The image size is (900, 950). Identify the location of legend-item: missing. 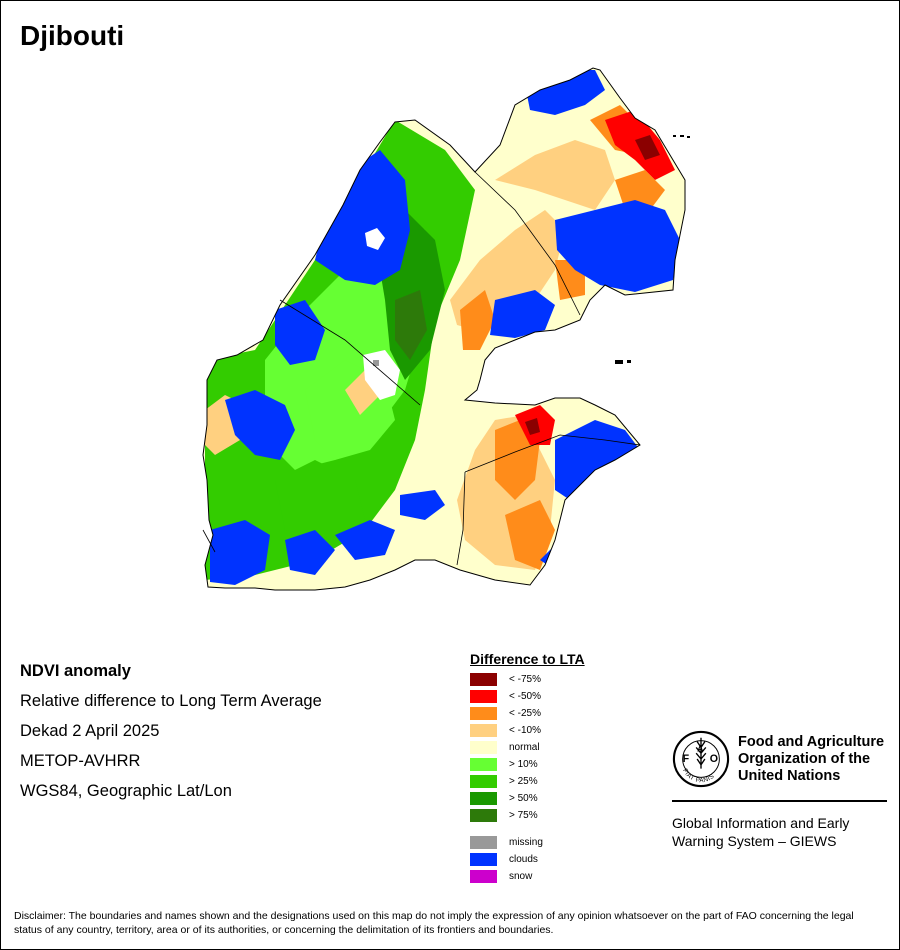
(527, 842).